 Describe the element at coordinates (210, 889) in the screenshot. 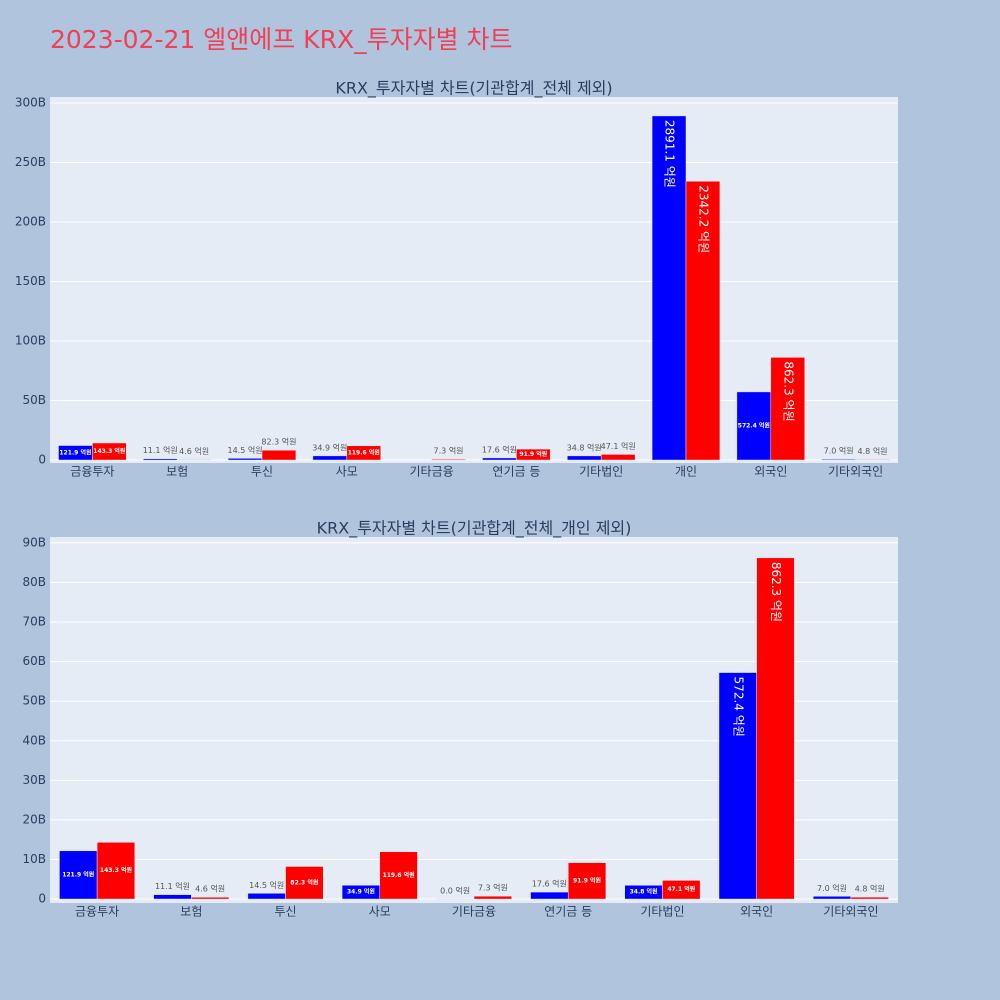

I see `value-label: 4.6 억원` at that location.